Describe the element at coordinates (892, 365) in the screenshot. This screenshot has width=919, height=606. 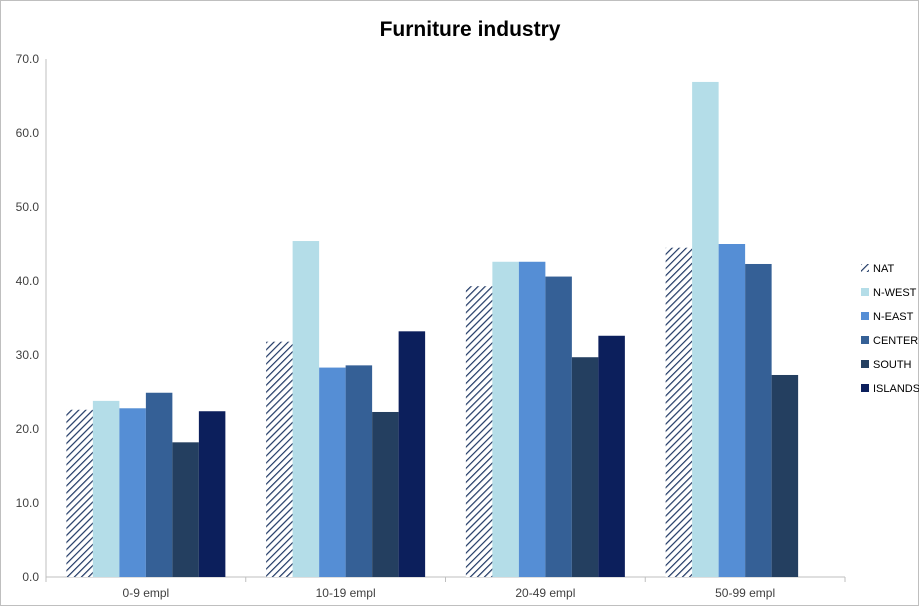
I see `legend-label-south: SOUTH` at that location.